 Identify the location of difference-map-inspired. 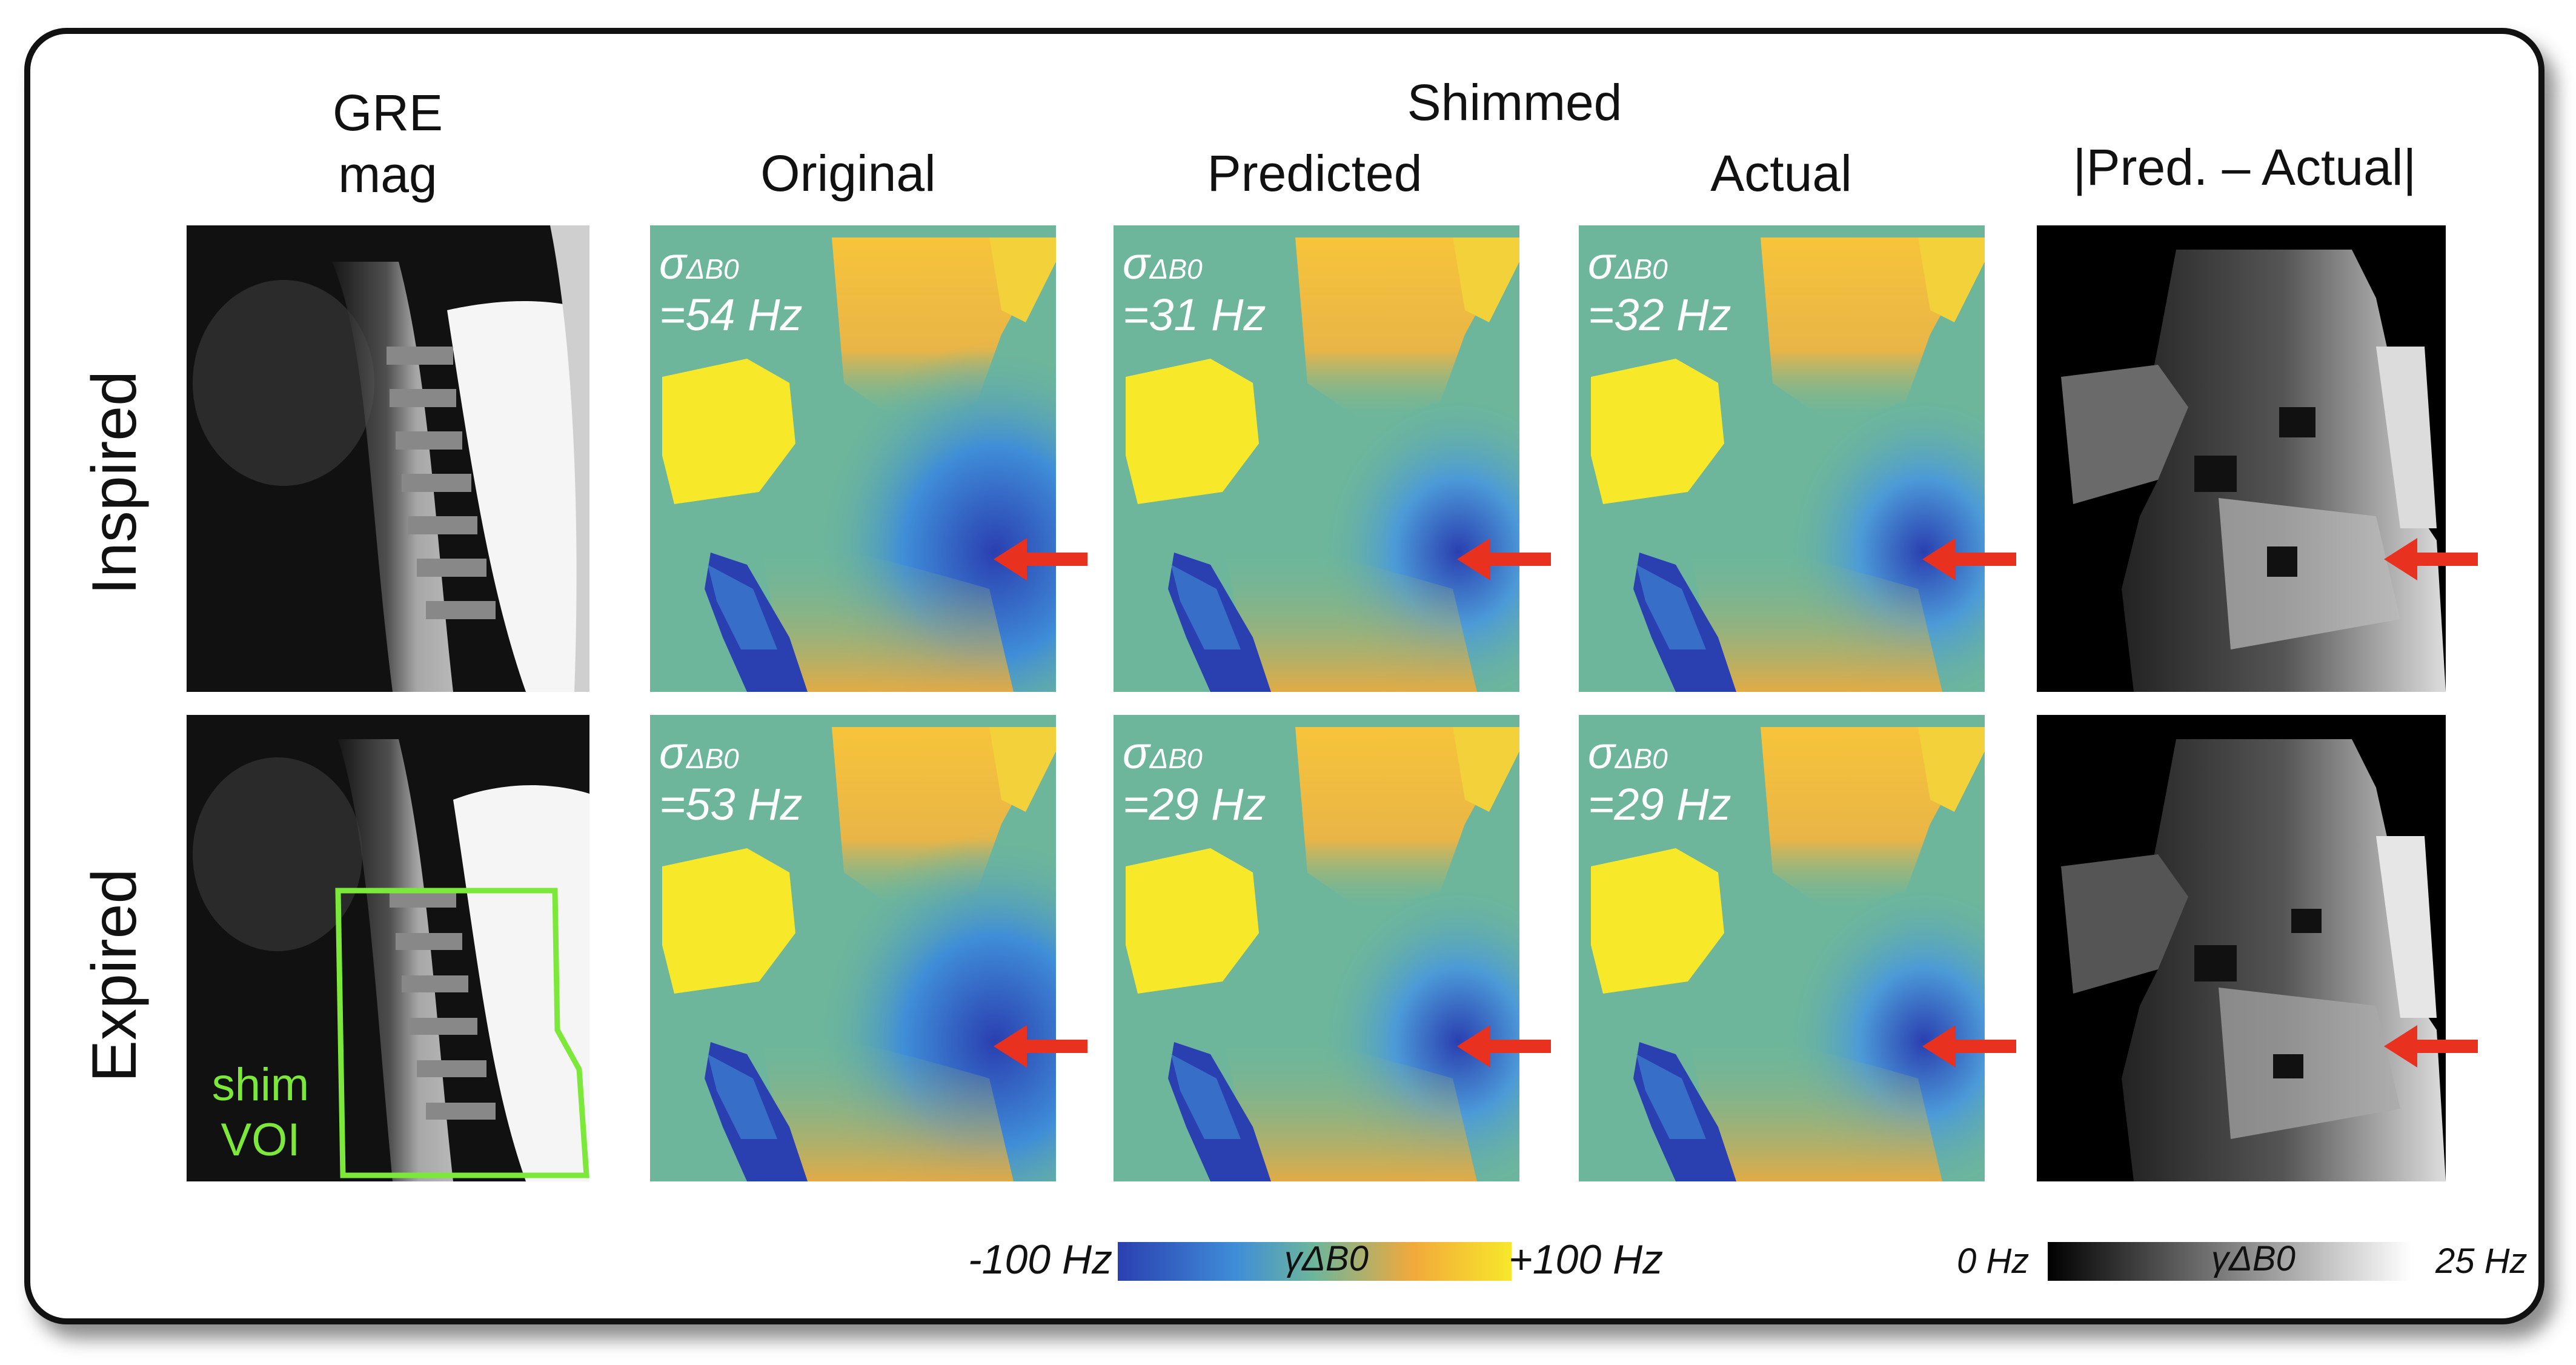
(2241, 458).